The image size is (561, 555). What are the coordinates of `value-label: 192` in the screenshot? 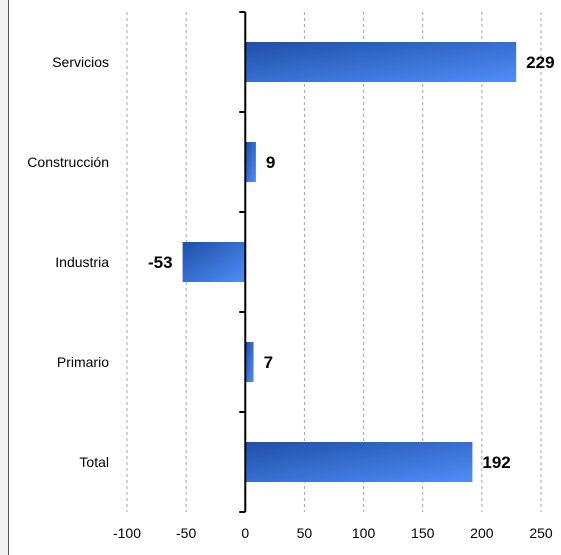 It's located at (496, 462).